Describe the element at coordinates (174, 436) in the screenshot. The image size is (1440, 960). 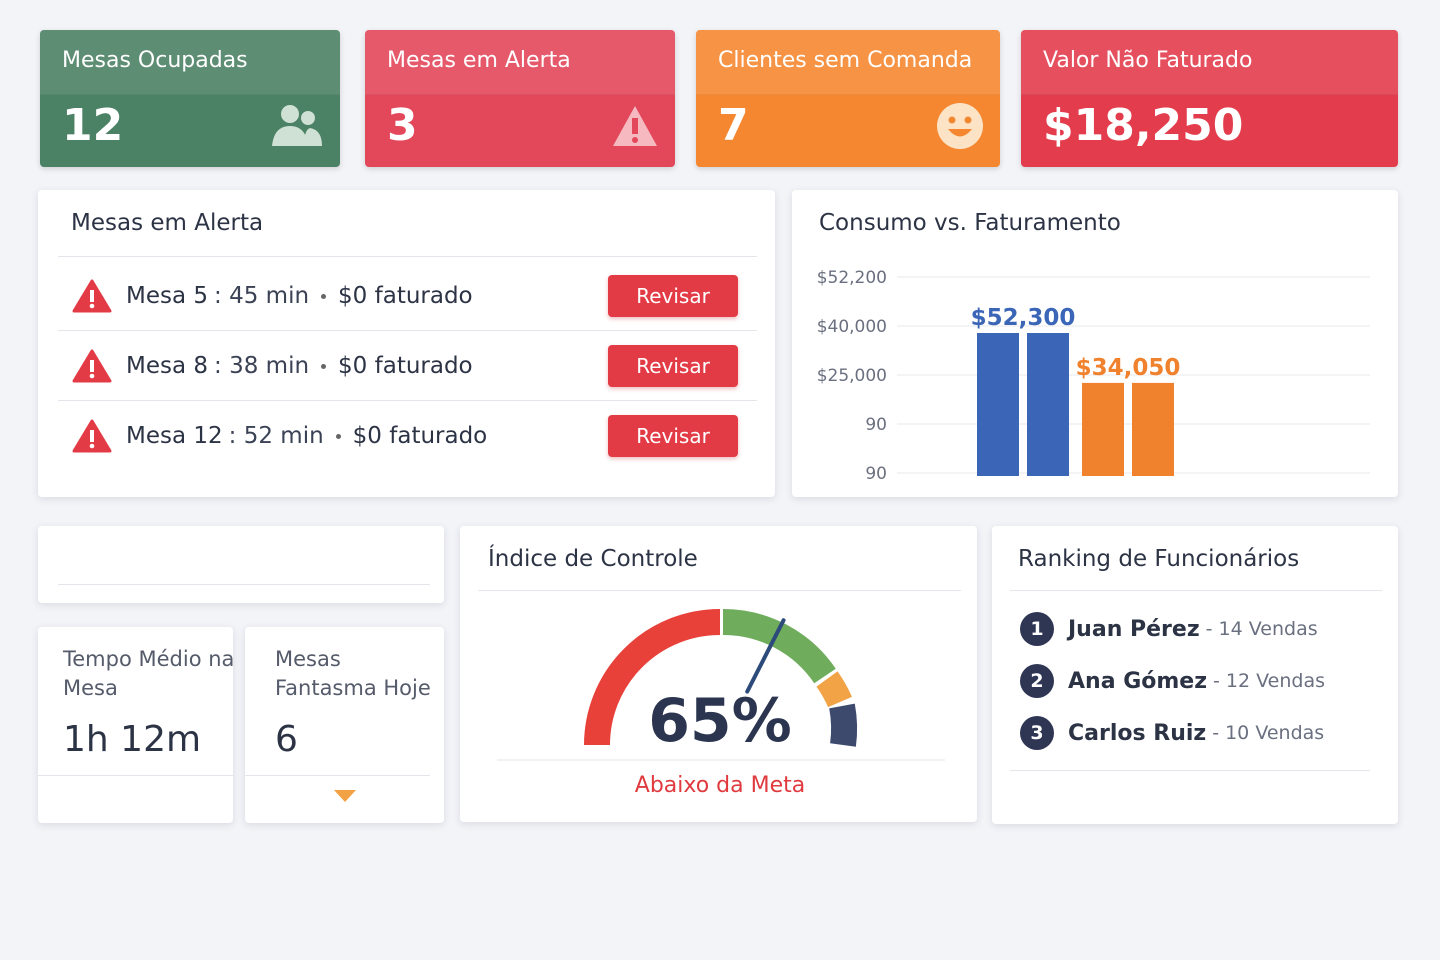
I see `table-name: Mesa 12` at that location.